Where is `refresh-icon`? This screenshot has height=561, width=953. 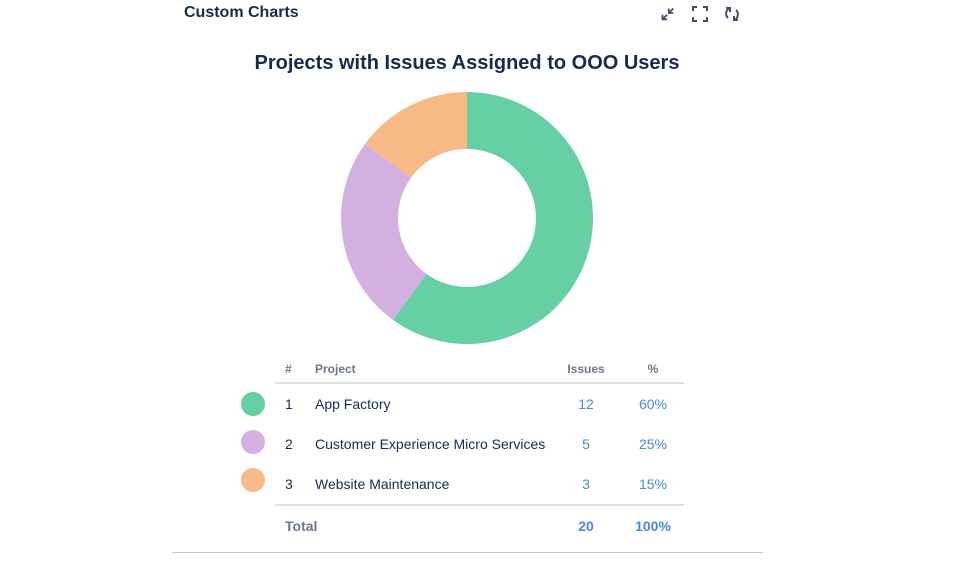 refresh-icon is located at coordinates (732, 14).